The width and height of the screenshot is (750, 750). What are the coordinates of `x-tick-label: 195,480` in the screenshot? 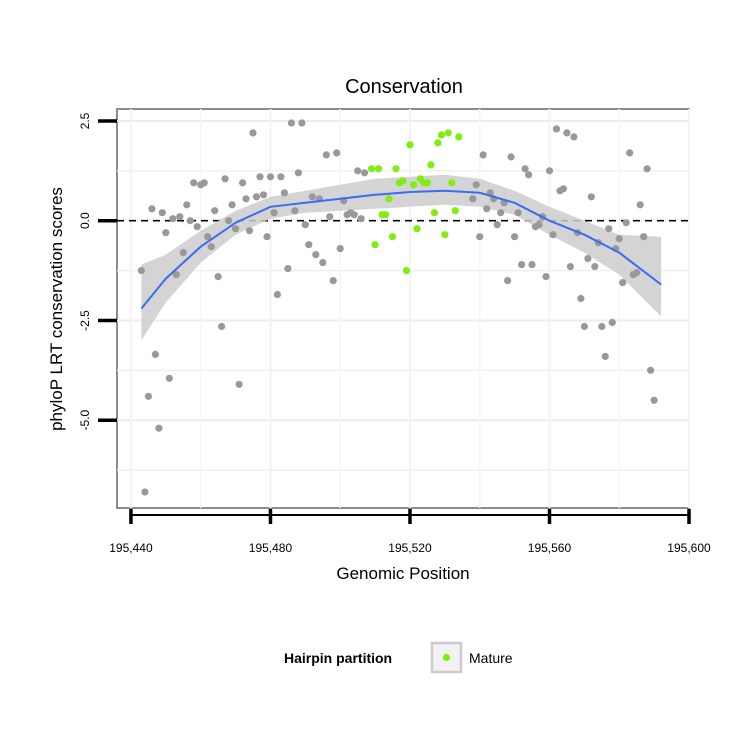 It's located at (271, 548).